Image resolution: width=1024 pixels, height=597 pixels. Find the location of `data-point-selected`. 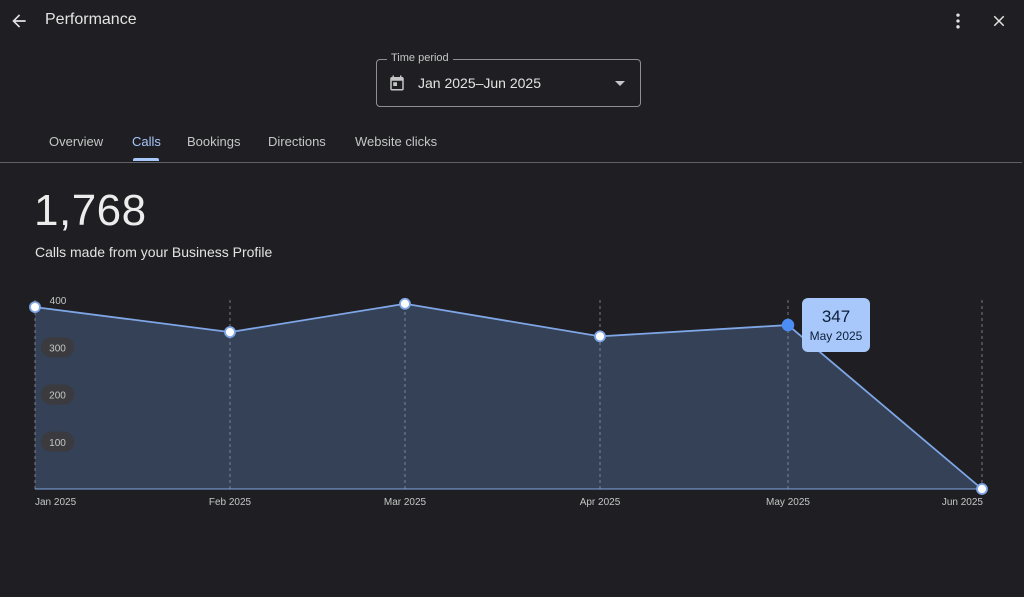

data-point-selected is located at coordinates (788, 325).